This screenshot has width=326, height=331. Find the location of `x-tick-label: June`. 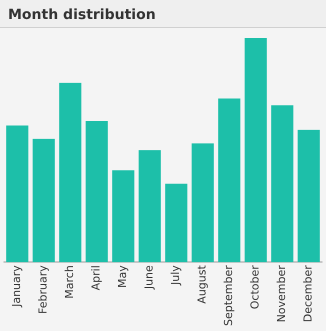

x-tick-label: June is located at coordinates (149, 277).